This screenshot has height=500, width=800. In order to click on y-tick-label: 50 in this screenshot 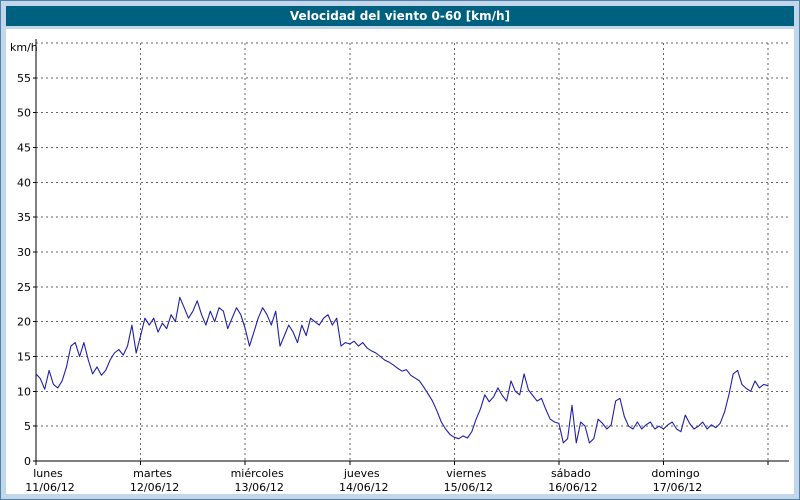, I will do `click(24, 113)`.